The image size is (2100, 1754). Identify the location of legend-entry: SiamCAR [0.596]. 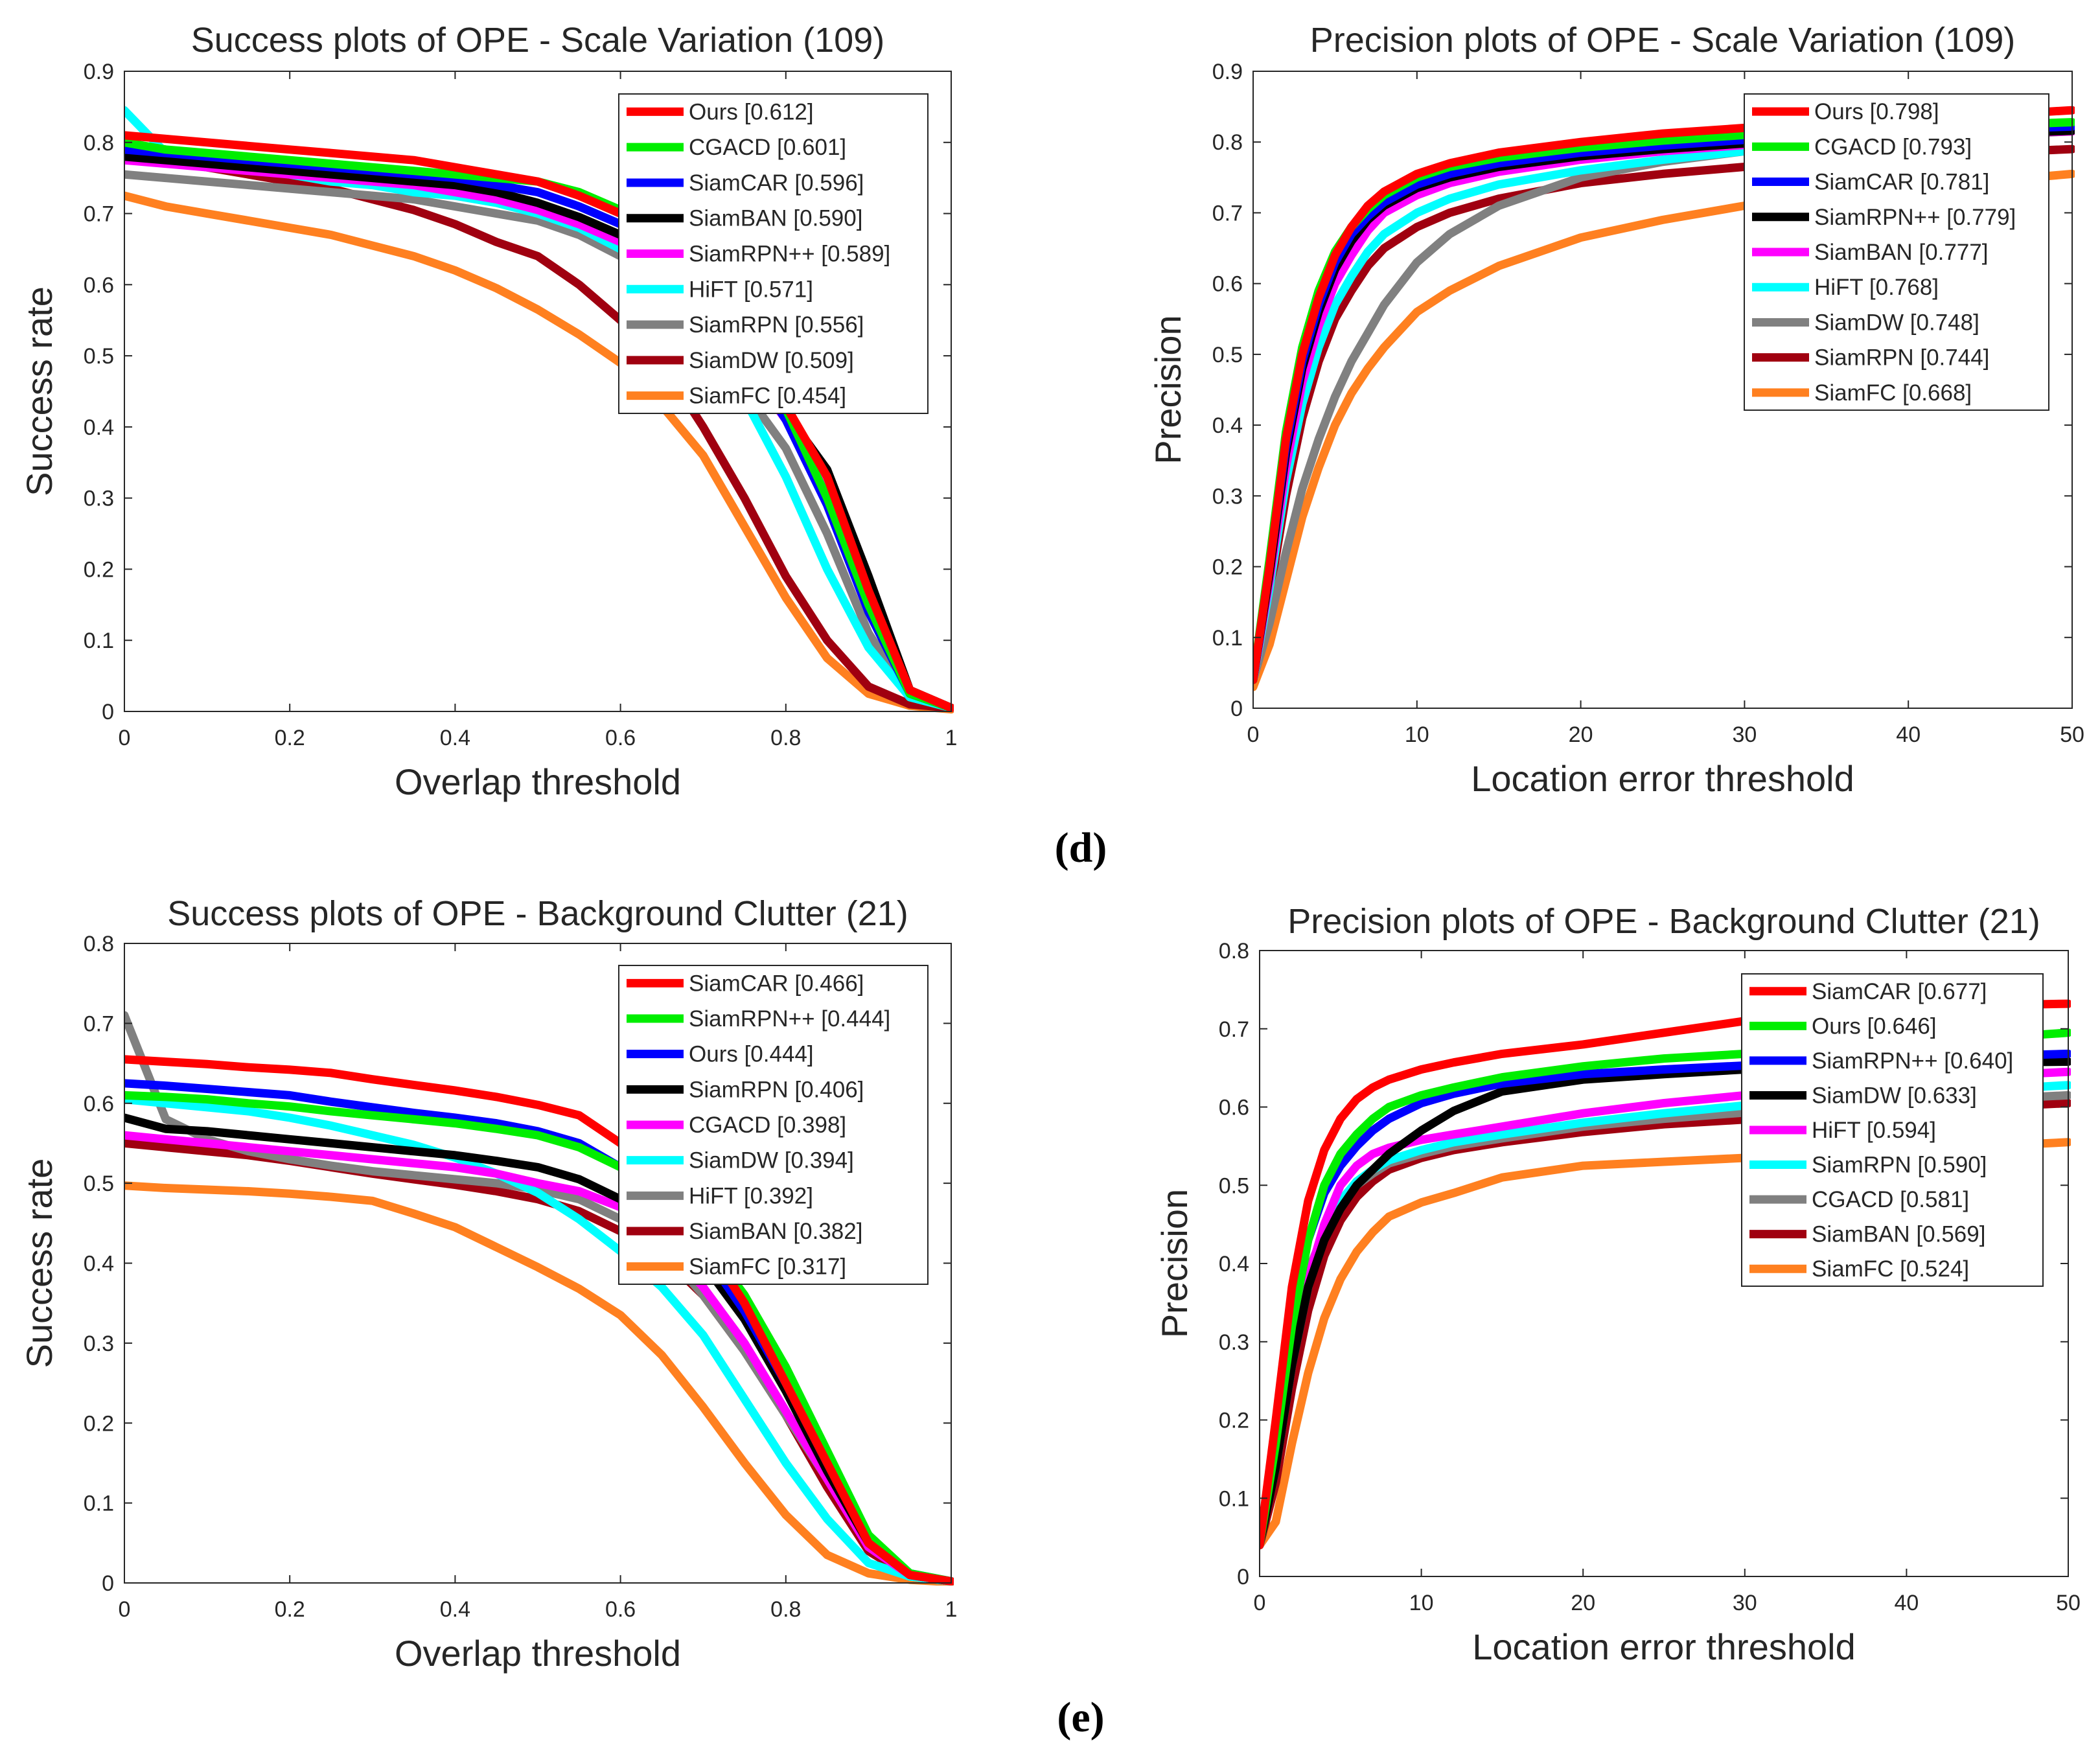
(776, 183).